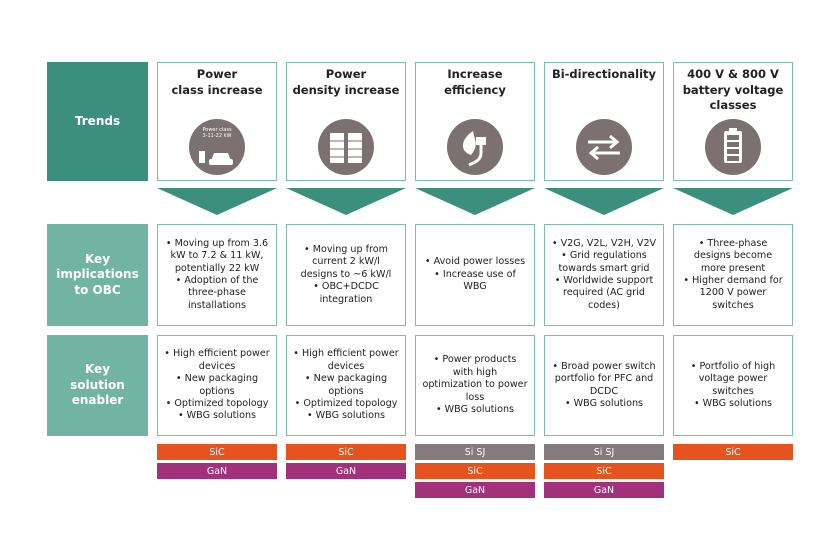 This screenshot has height=560, width=840. What do you see at coordinates (733, 293) in the screenshot?
I see `bullet: Higher demand for 1200 V power switches` at bounding box center [733, 293].